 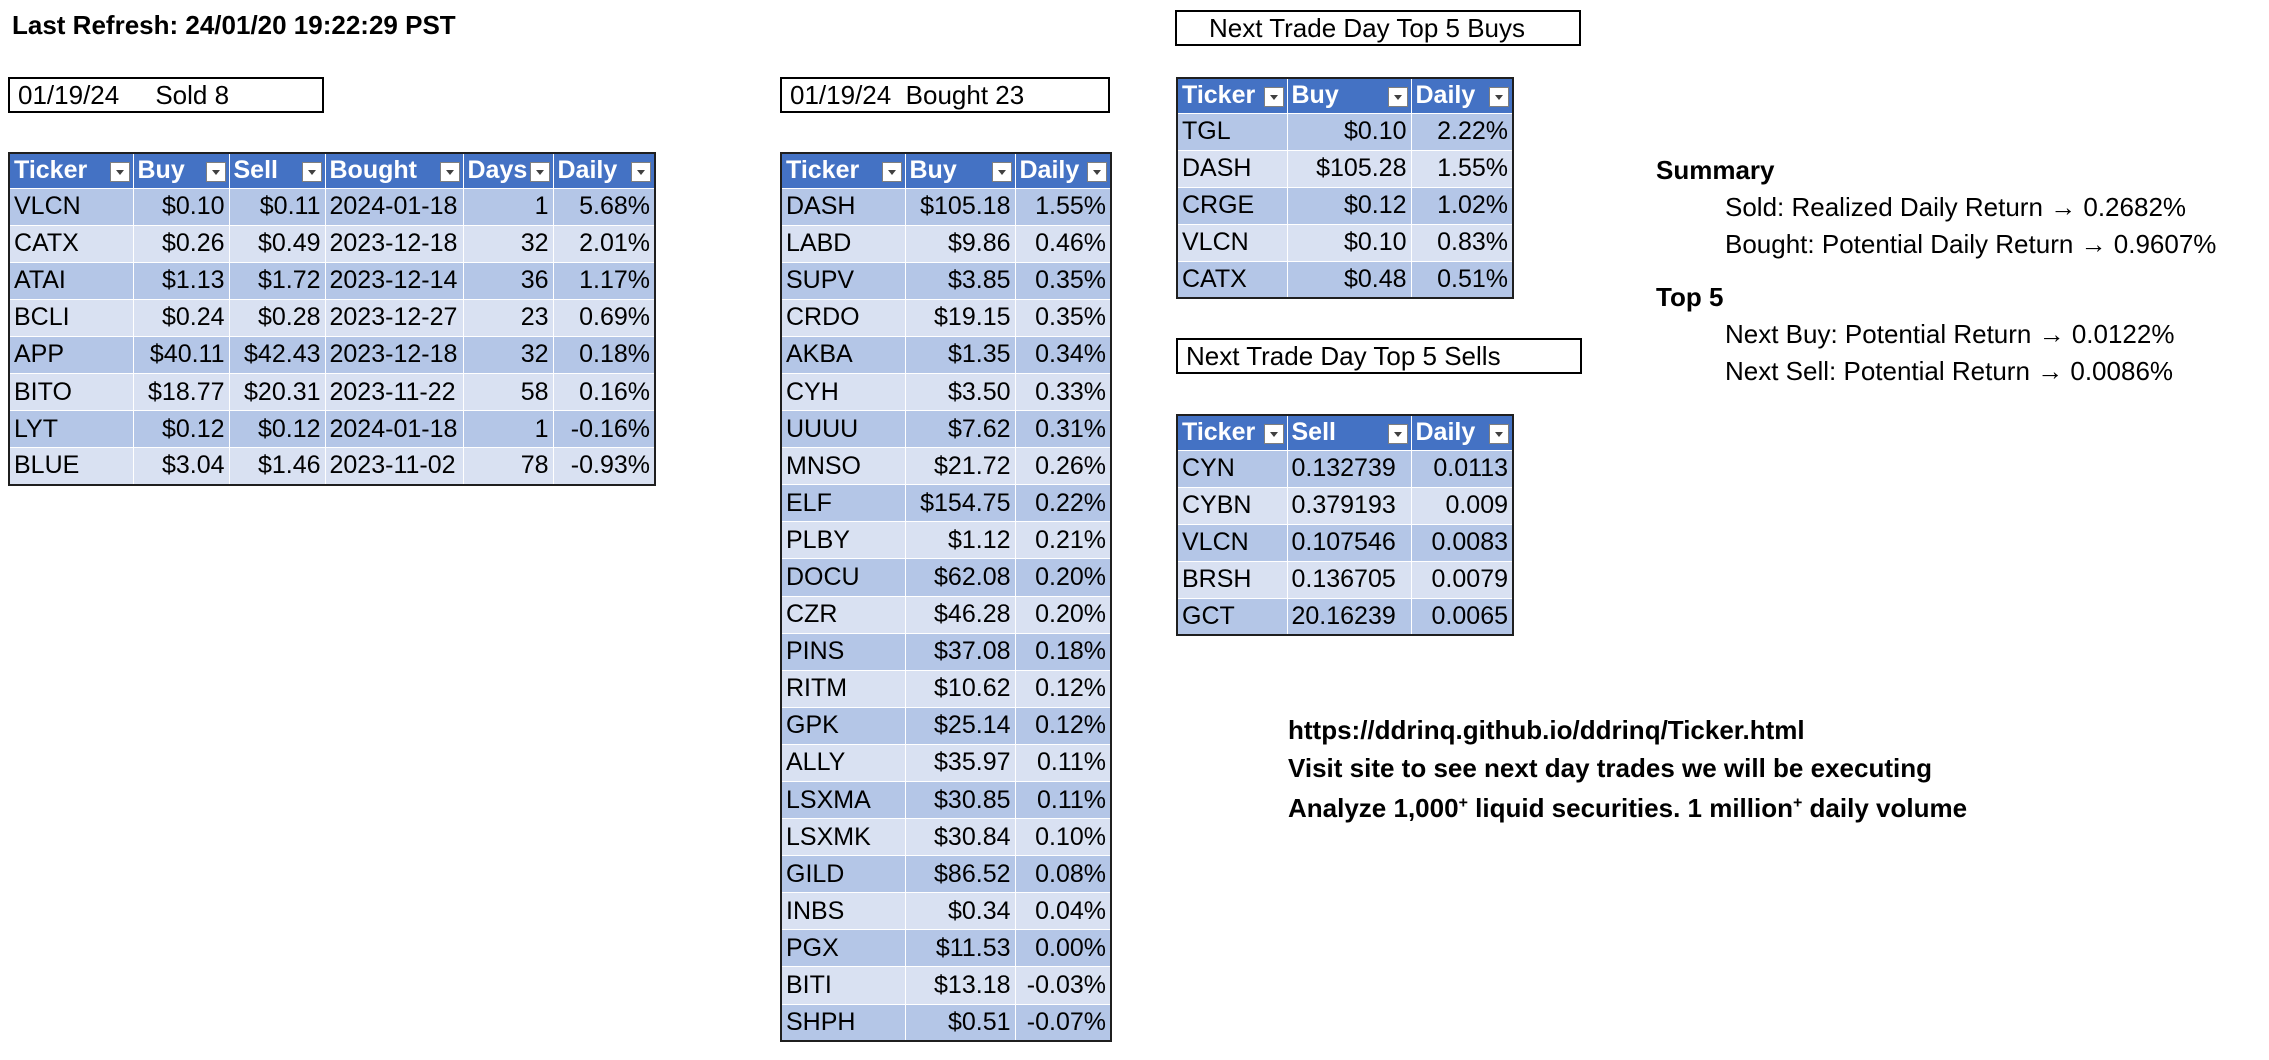 I want to click on bought-cell: DASH, so click(x=843, y=206).